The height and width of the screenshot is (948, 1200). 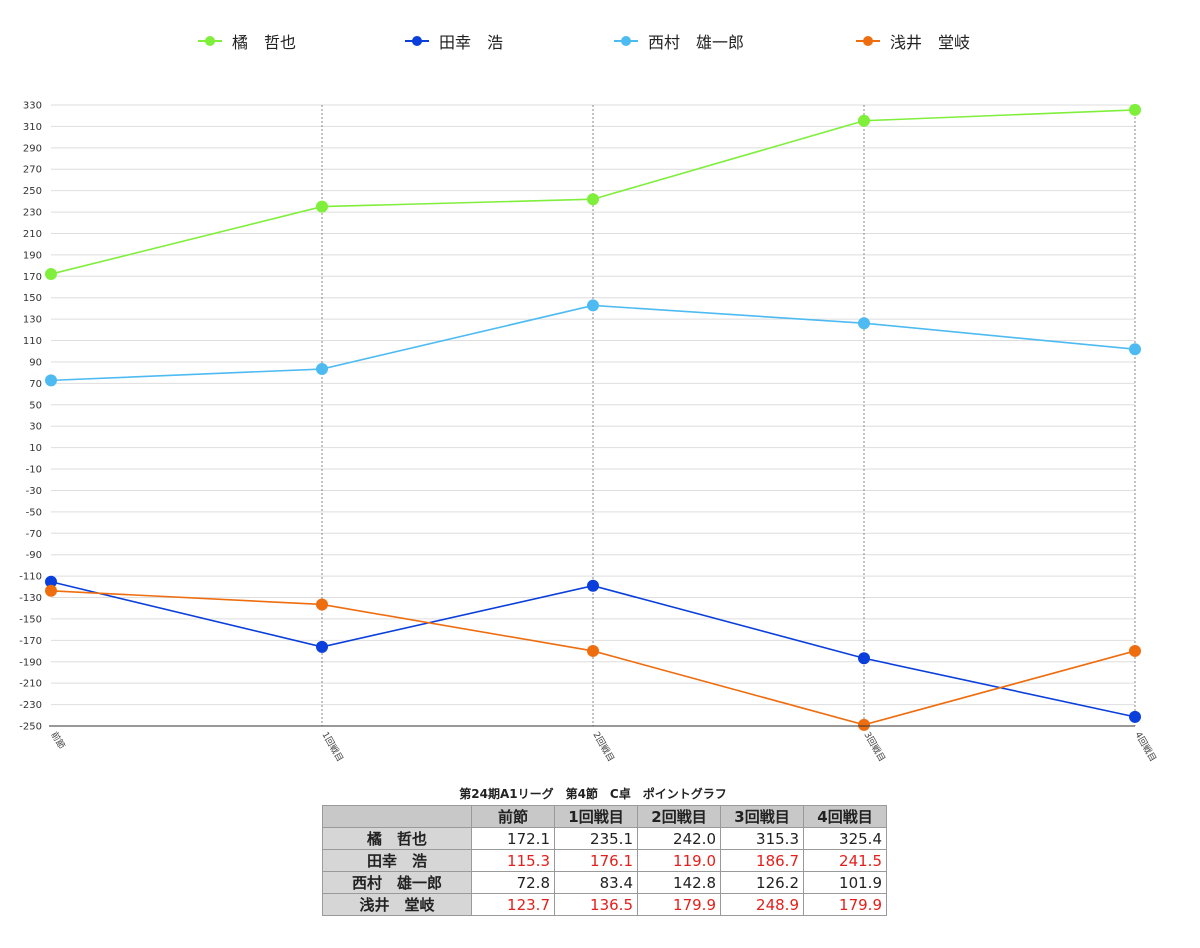 I want to click on row-header-player: 田幸 浩, so click(x=397, y=860).